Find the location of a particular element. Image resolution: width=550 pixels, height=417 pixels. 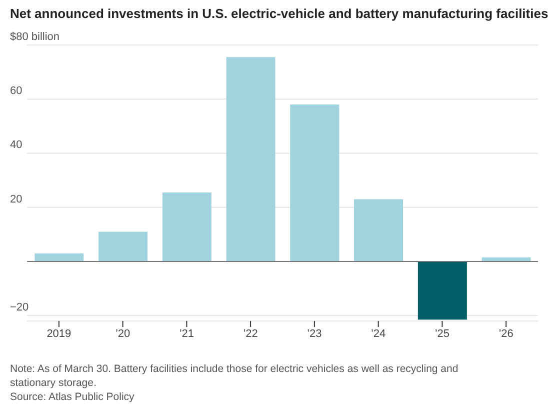

text: Note: As of March 30. Battery facilities include those for electric vehicles as well as recycling and stationary storage. is located at coordinates (235, 376).